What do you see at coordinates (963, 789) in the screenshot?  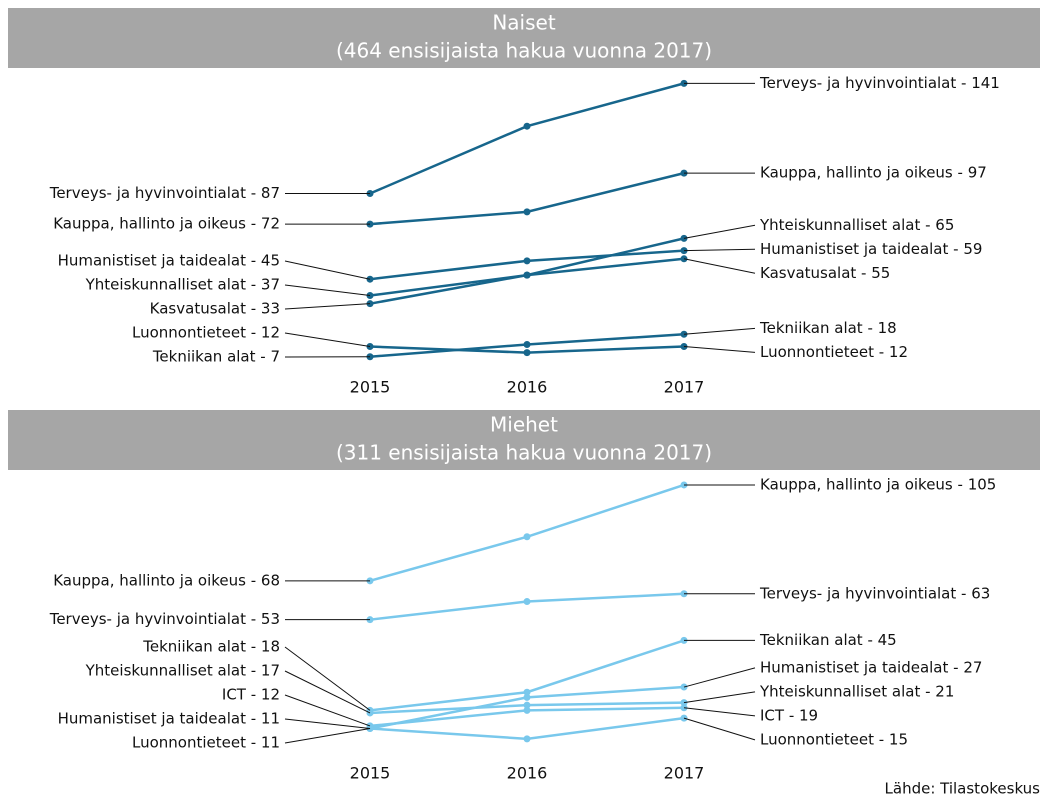 I see `source: Lähde: Tilastokeskus` at bounding box center [963, 789].